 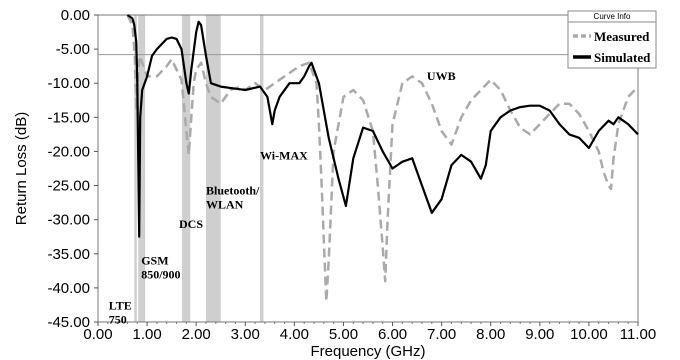 I want to click on x-tick-label: 1.00, so click(x=146, y=334).